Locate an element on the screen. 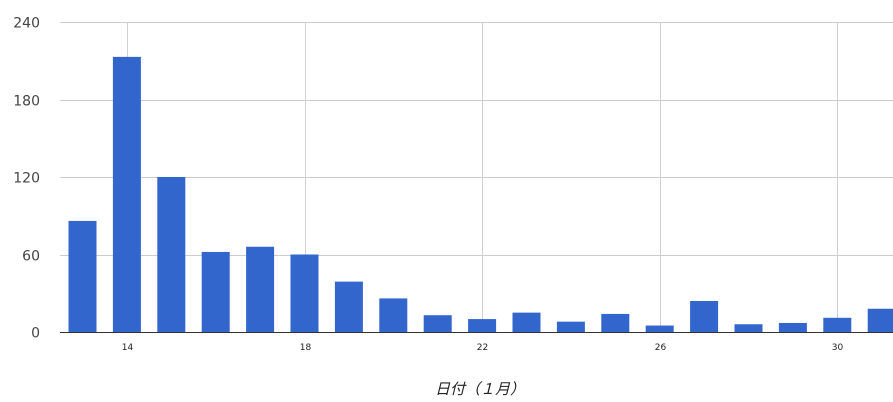  y-tick-label: 240 is located at coordinates (26, 24).